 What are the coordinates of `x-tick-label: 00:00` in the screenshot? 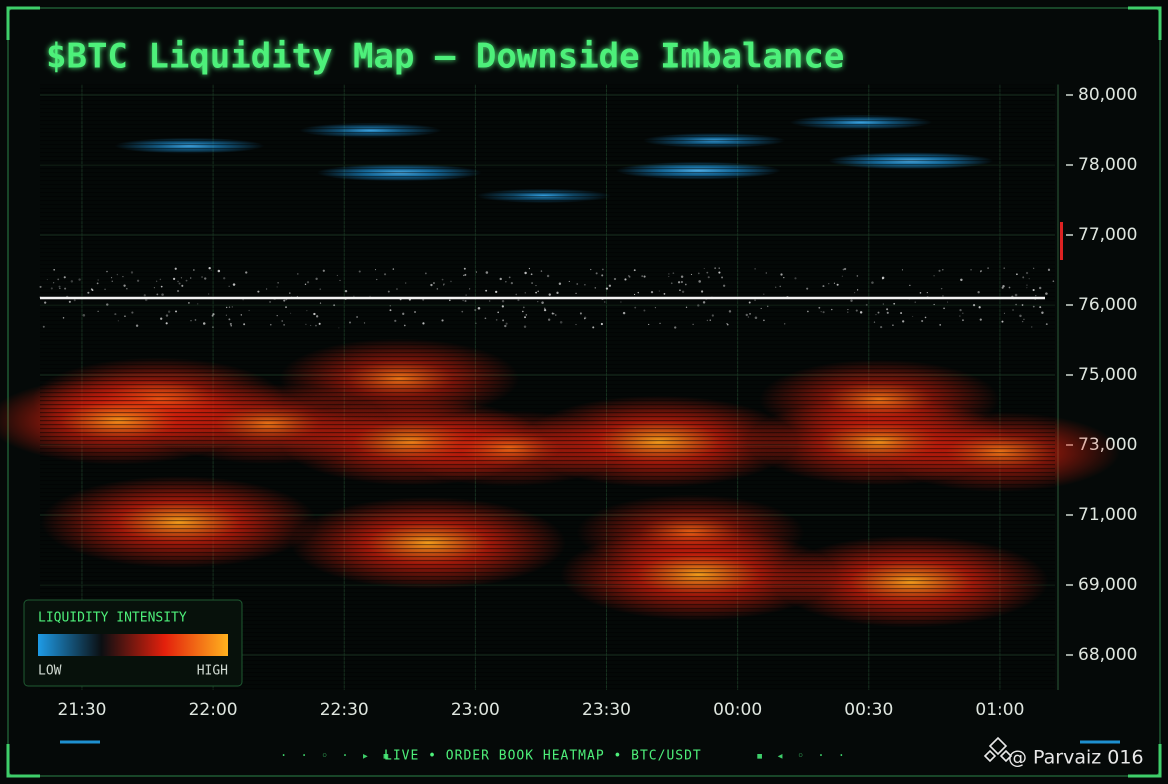 It's located at (737, 710).